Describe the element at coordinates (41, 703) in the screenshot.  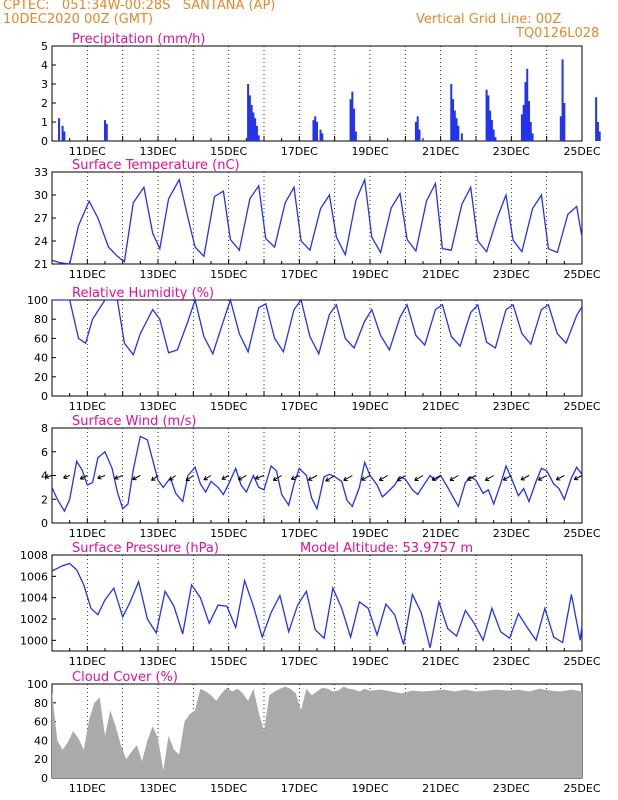
I see `y-tick-label: 80` at that location.